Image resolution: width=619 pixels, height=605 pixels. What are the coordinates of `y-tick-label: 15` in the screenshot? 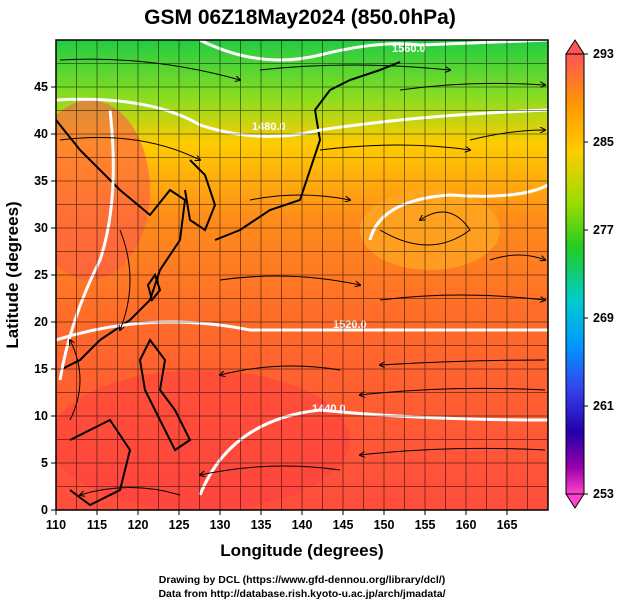 It's located at (41, 369).